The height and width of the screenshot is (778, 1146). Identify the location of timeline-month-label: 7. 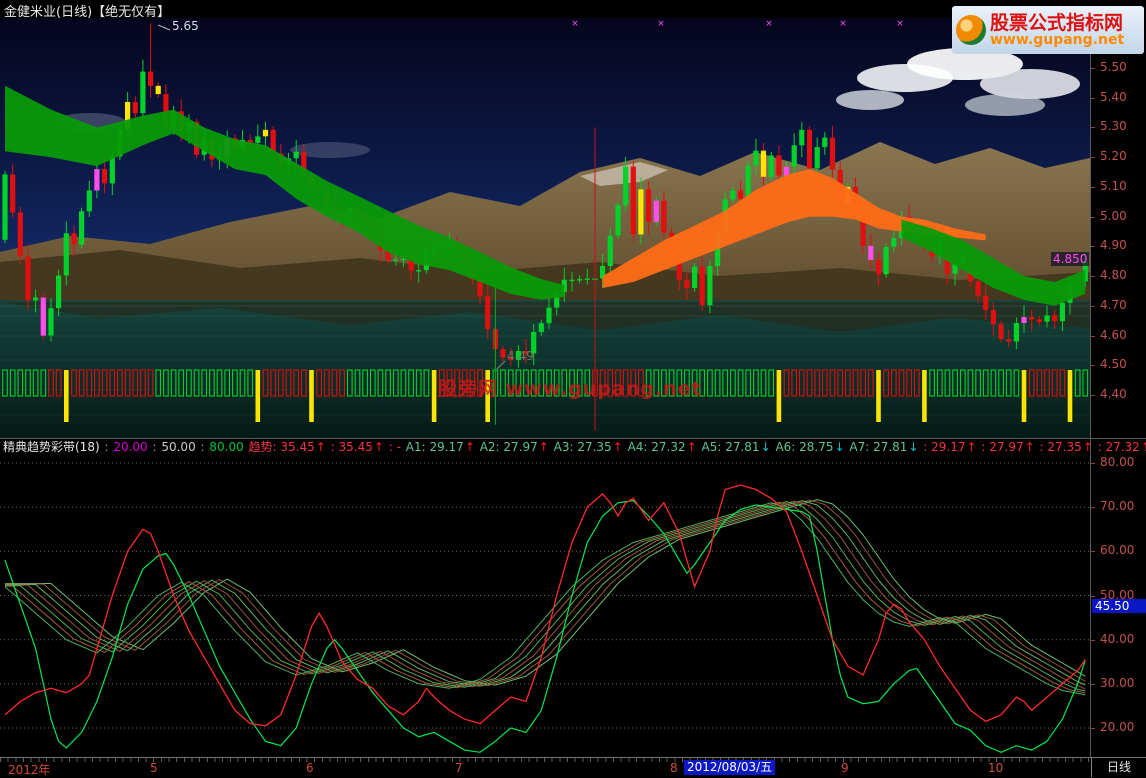
(459, 768).